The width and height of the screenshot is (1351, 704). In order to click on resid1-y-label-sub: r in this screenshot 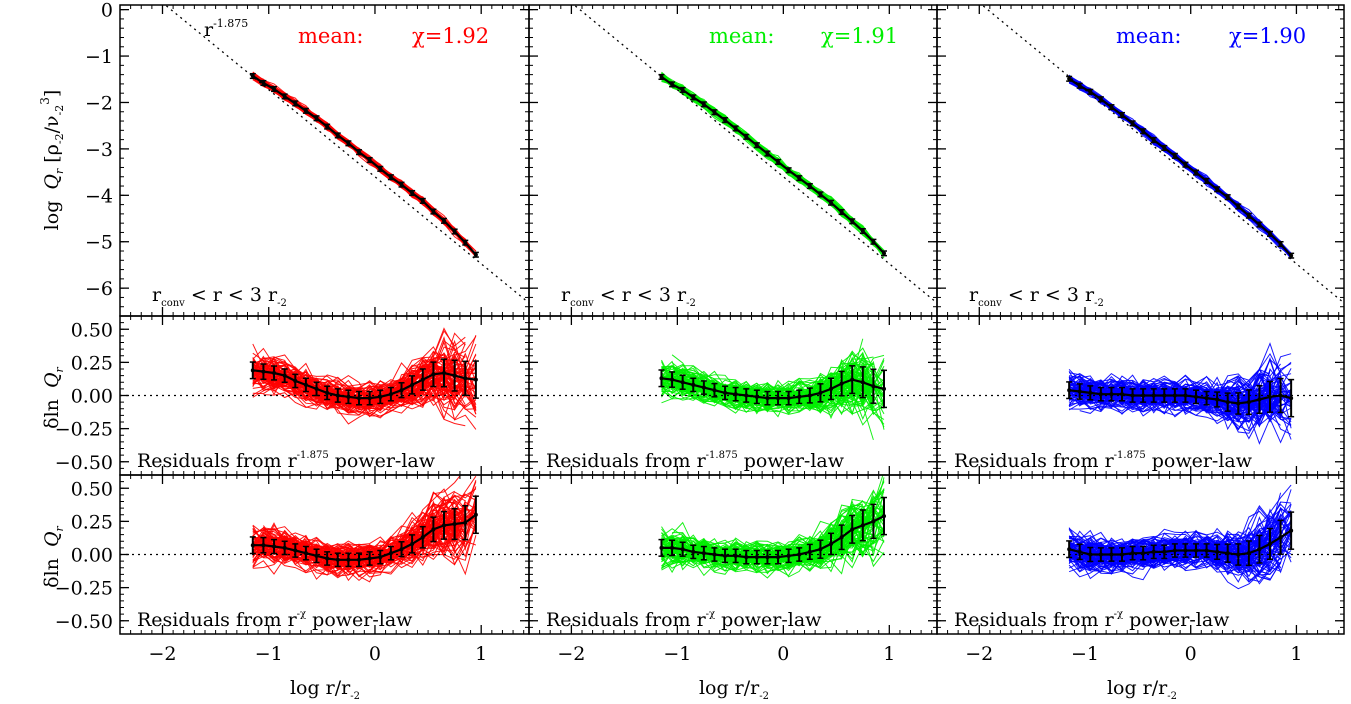, I will do `click(59, 369)`.